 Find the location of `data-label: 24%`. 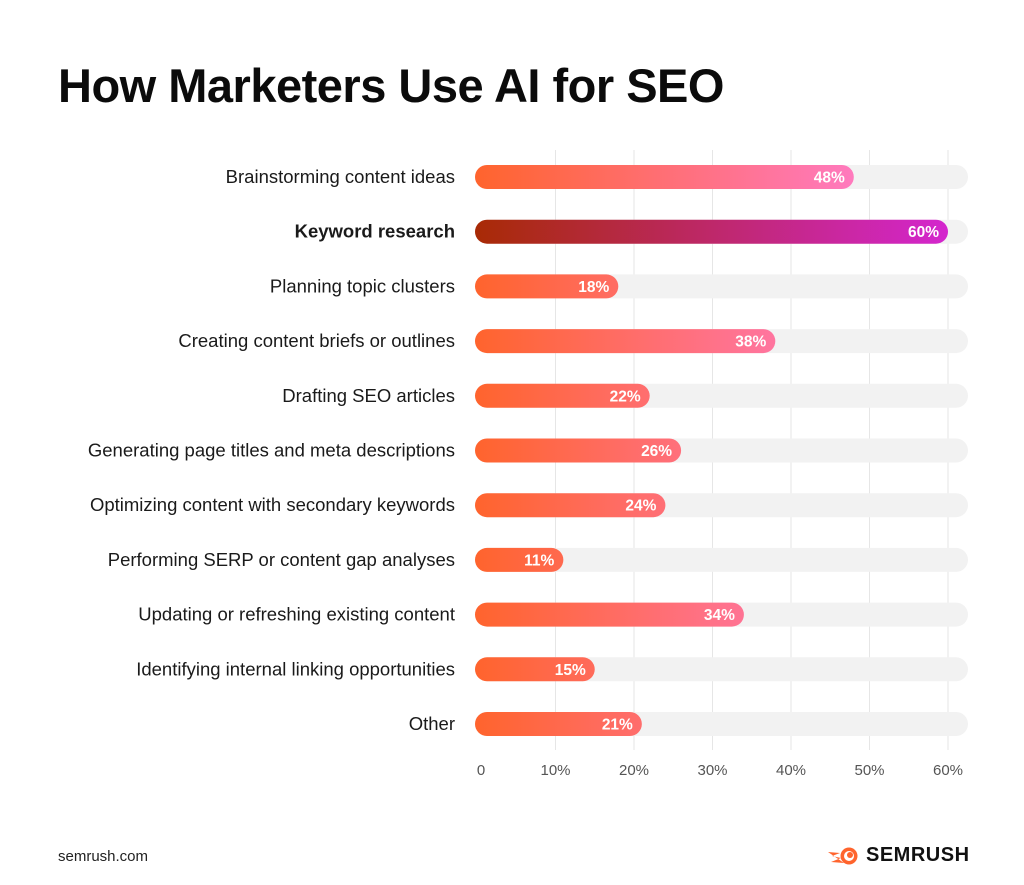

data-label: 24% is located at coordinates (640, 506).